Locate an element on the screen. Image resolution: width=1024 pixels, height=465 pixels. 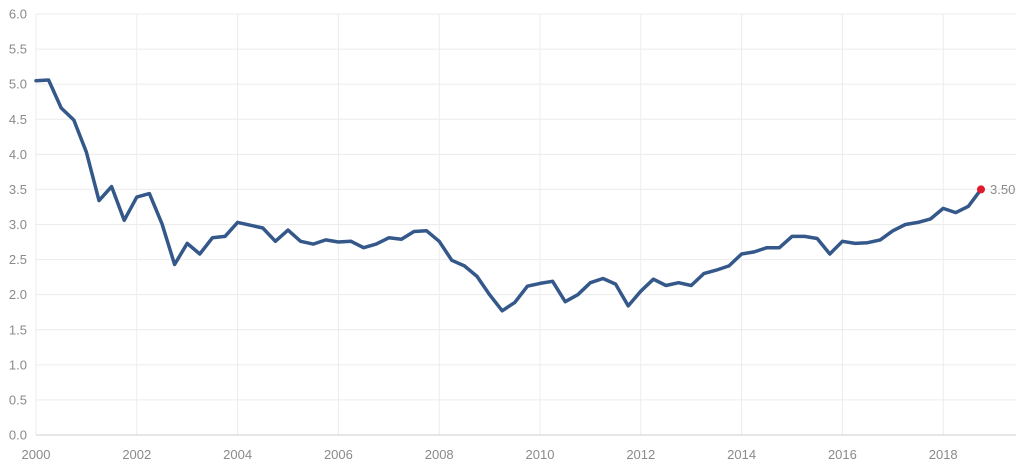
x-tick-label: 2010 is located at coordinates (540, 454).